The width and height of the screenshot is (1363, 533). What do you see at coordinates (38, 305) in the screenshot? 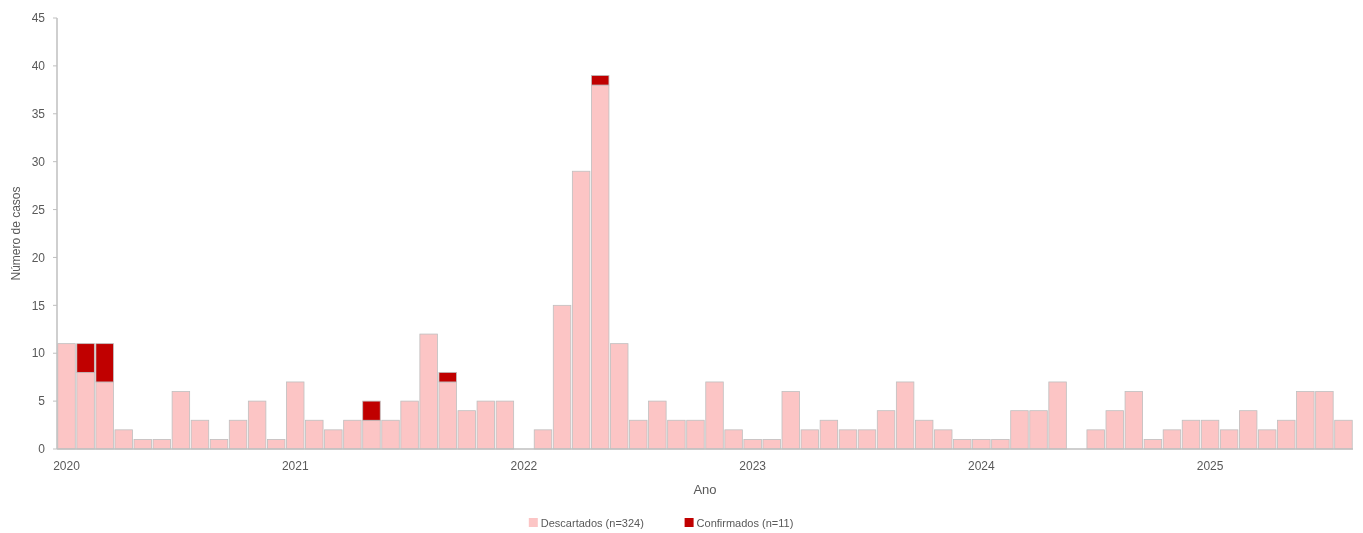
I see `y-tick-label: 15` at bounding box center [38, 305].